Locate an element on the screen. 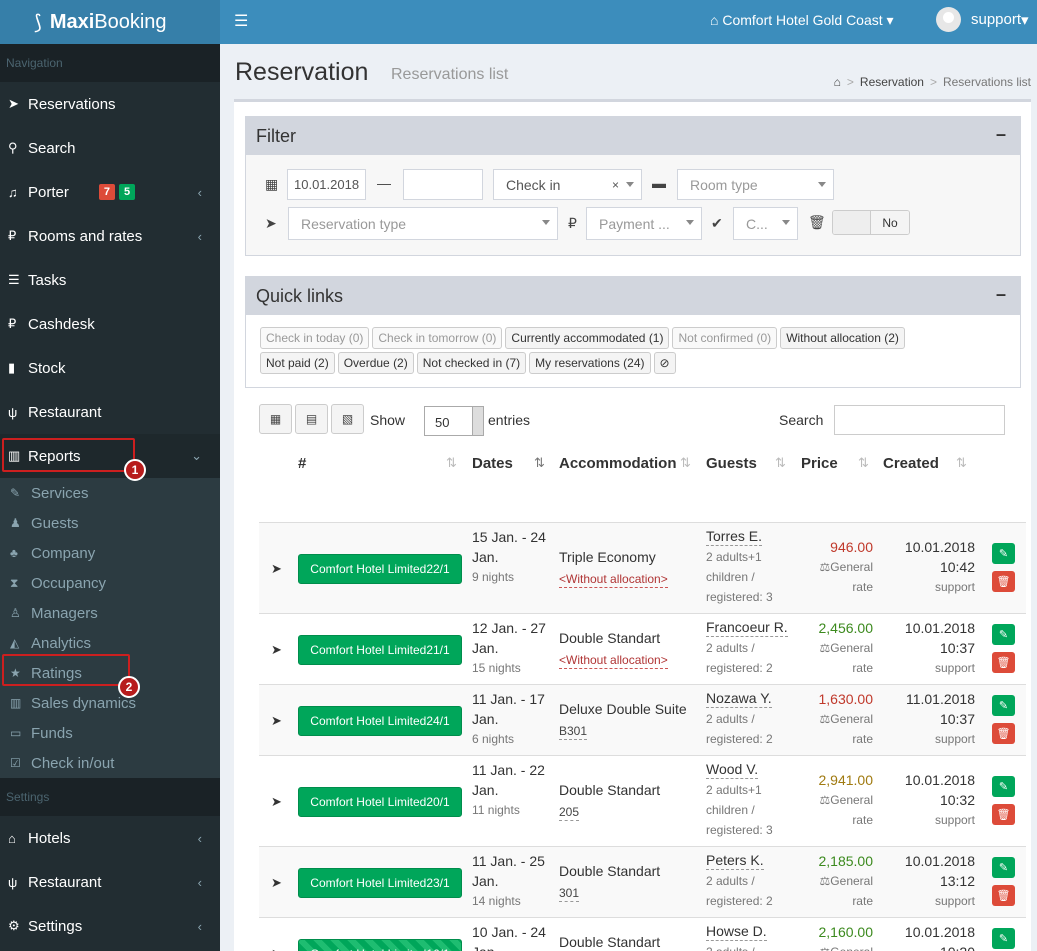  guest-name: Wood V. is located at coordinates (732, 770).